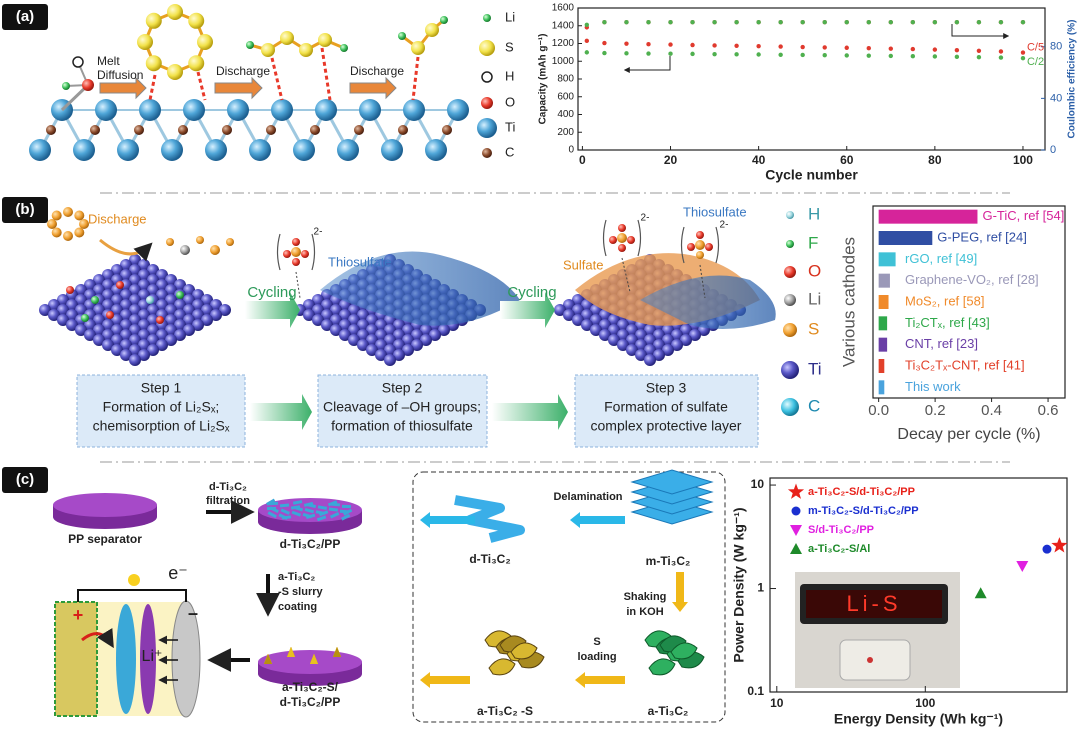  Describe the element at coordinates (417, 411) in the screenshot. I see `step-boxes` at that location.